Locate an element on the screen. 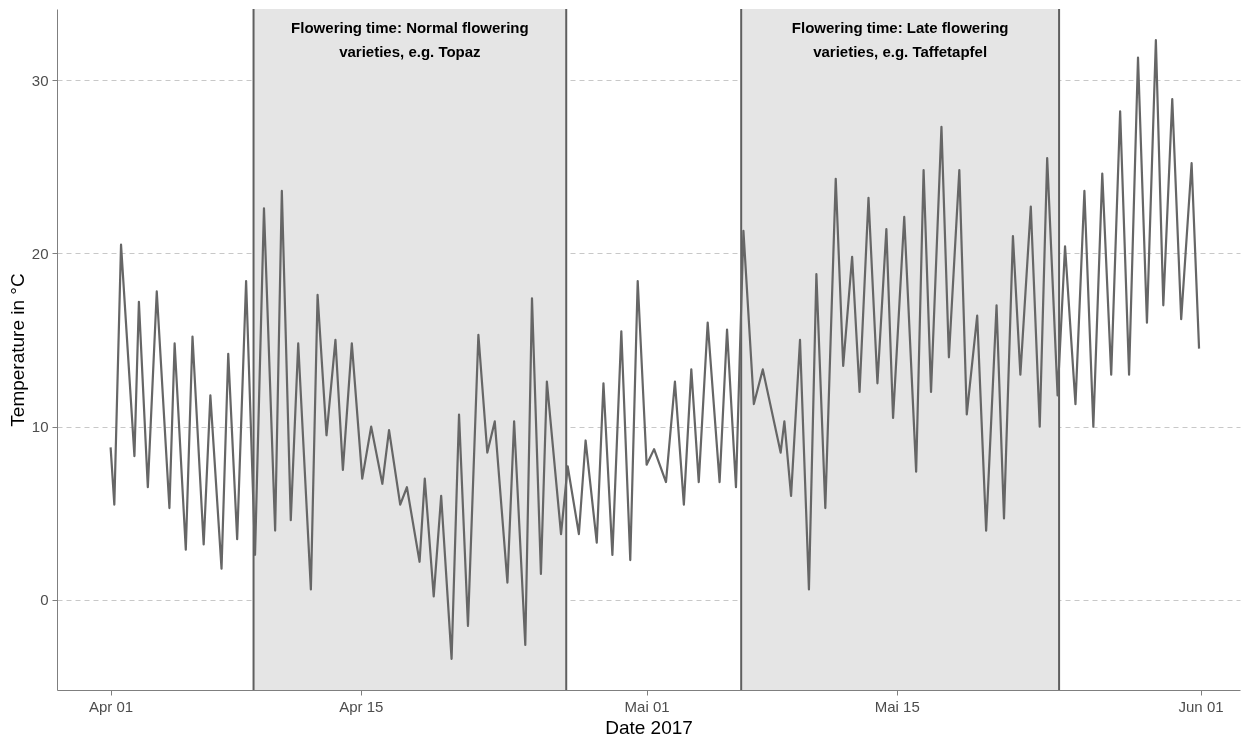 The height and width of the screenshot is (743, 1248). x-tick-label: Apr 01 is located at coordinates (111, 706).